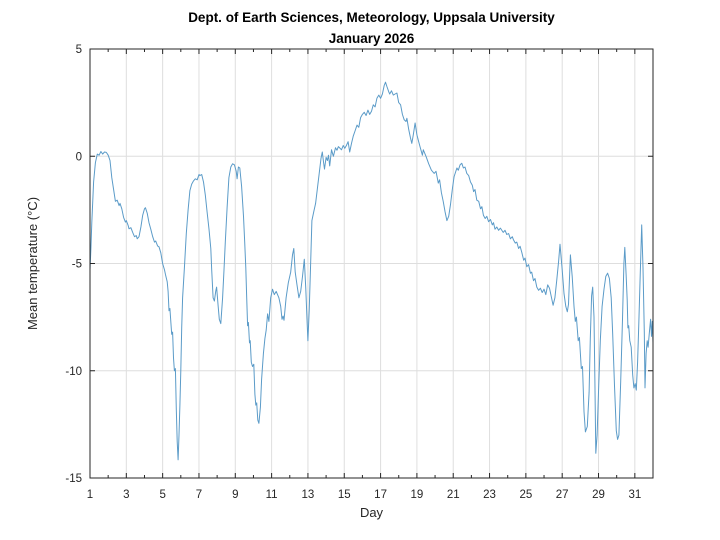  What do you see at coordinates (308, 495) in the screenshot?
I see `x-tick-label: 13` at bounding box center [308, 495].